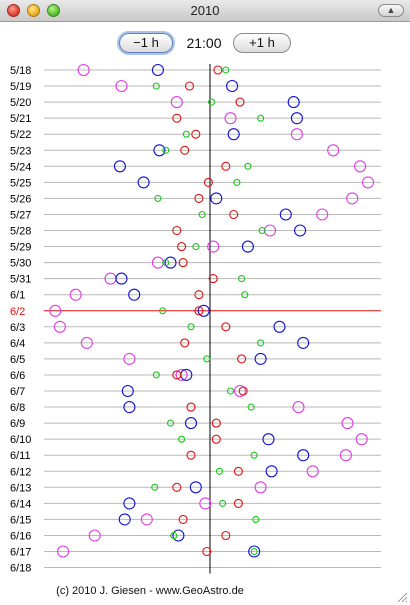  I want to click on toolbar-toggle-button: ▲, so click(391, 10).